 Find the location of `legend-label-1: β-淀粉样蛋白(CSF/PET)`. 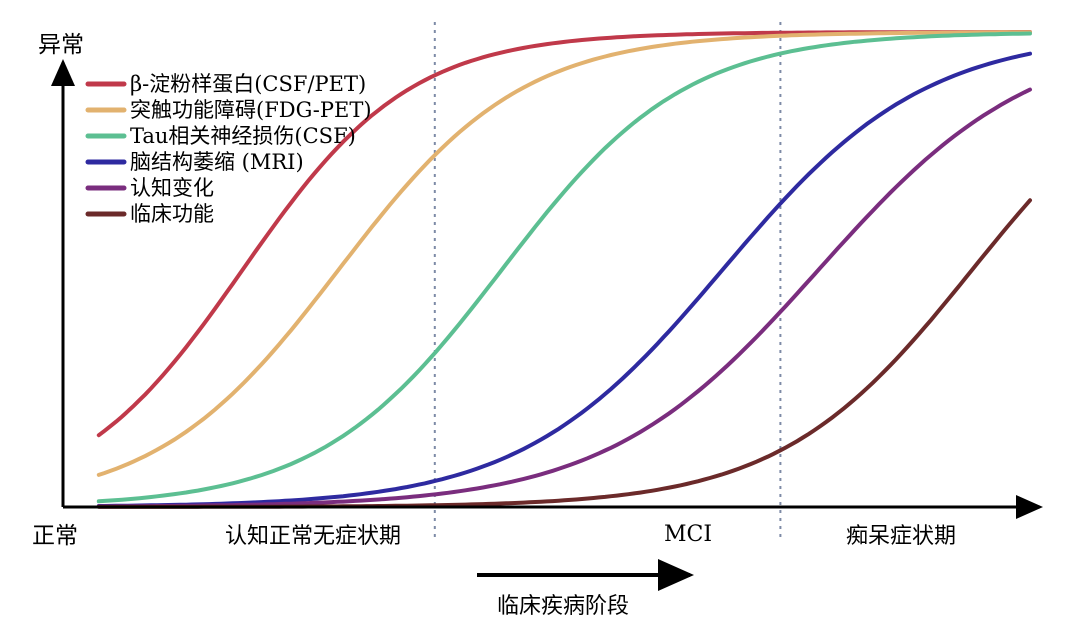

legend-label-1: β-淀粉样蛋白(CSF/PET) is located at coordinates (248, 84).